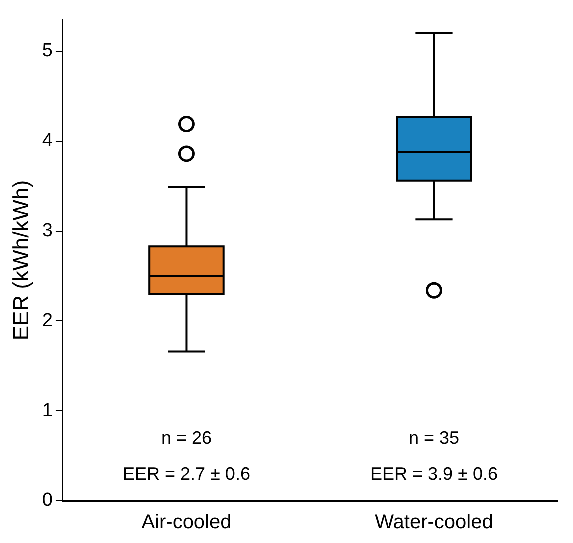 The width and height of the screenshot is (573, 543). I want to click on y-tick-label: 5, so click(47, 51).